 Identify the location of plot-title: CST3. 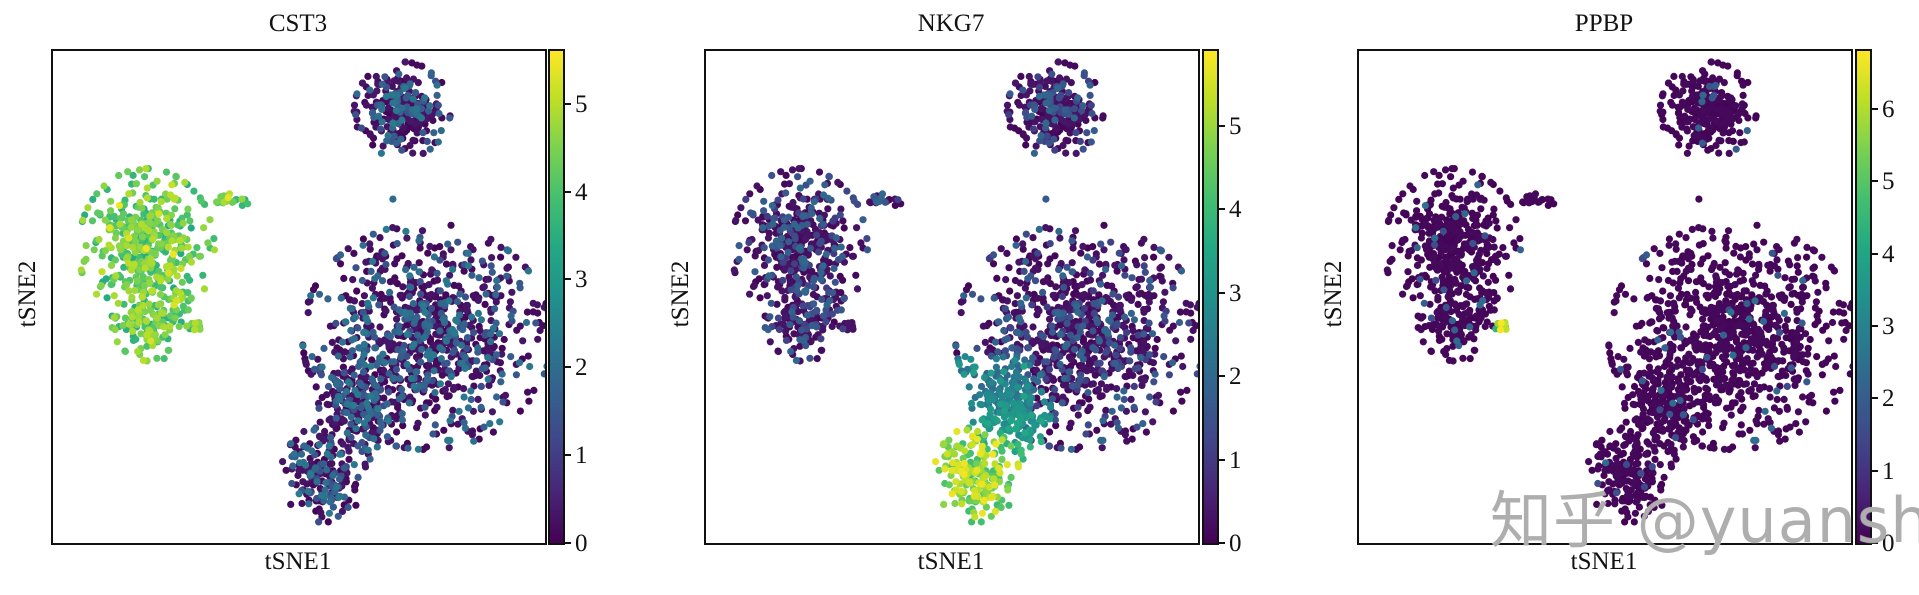
(298, 23).